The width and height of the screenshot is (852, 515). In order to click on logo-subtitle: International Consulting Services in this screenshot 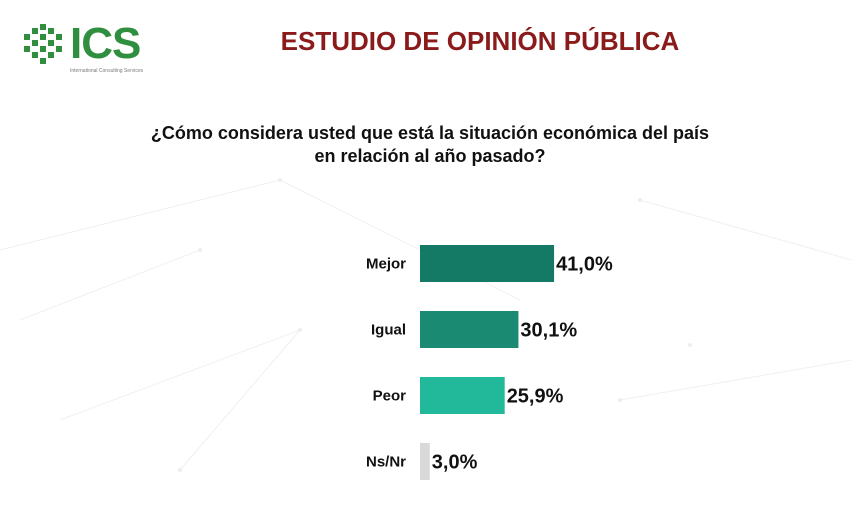, I will do `click(107, 71)`.